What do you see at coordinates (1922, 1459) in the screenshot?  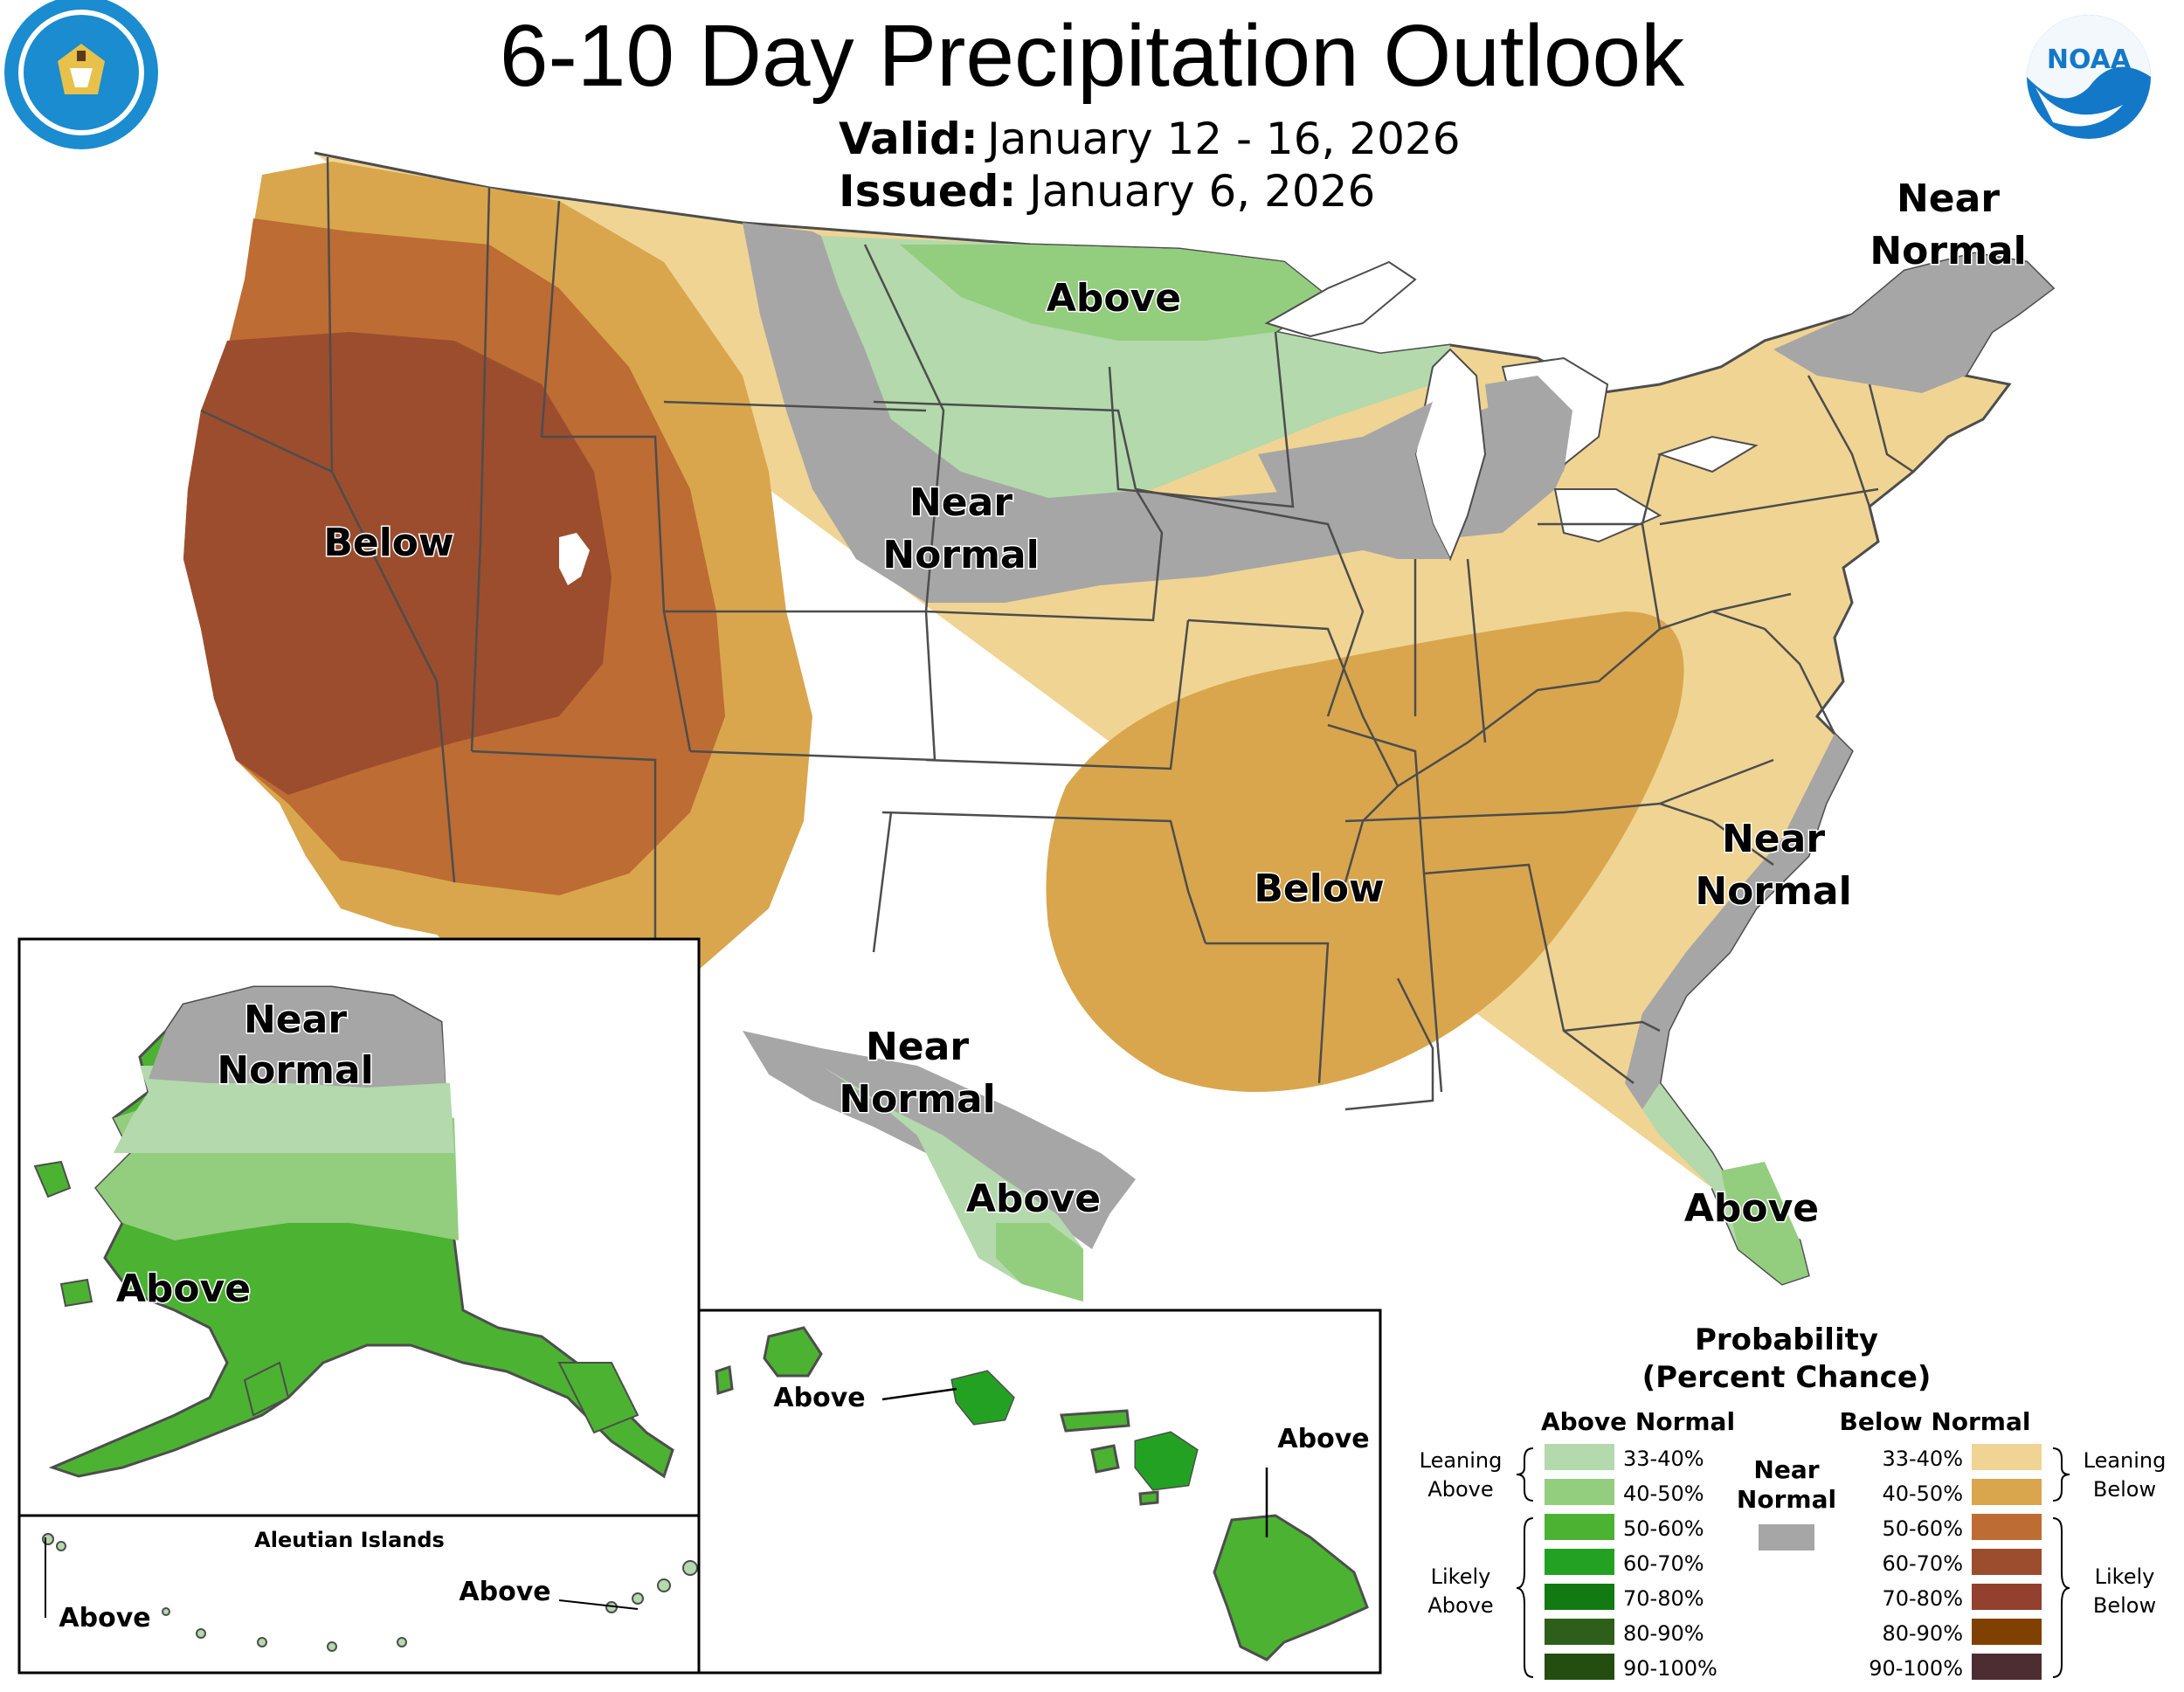 I see `legend-below-range-1: 33-40%` at bounding box center [1922, 1459].